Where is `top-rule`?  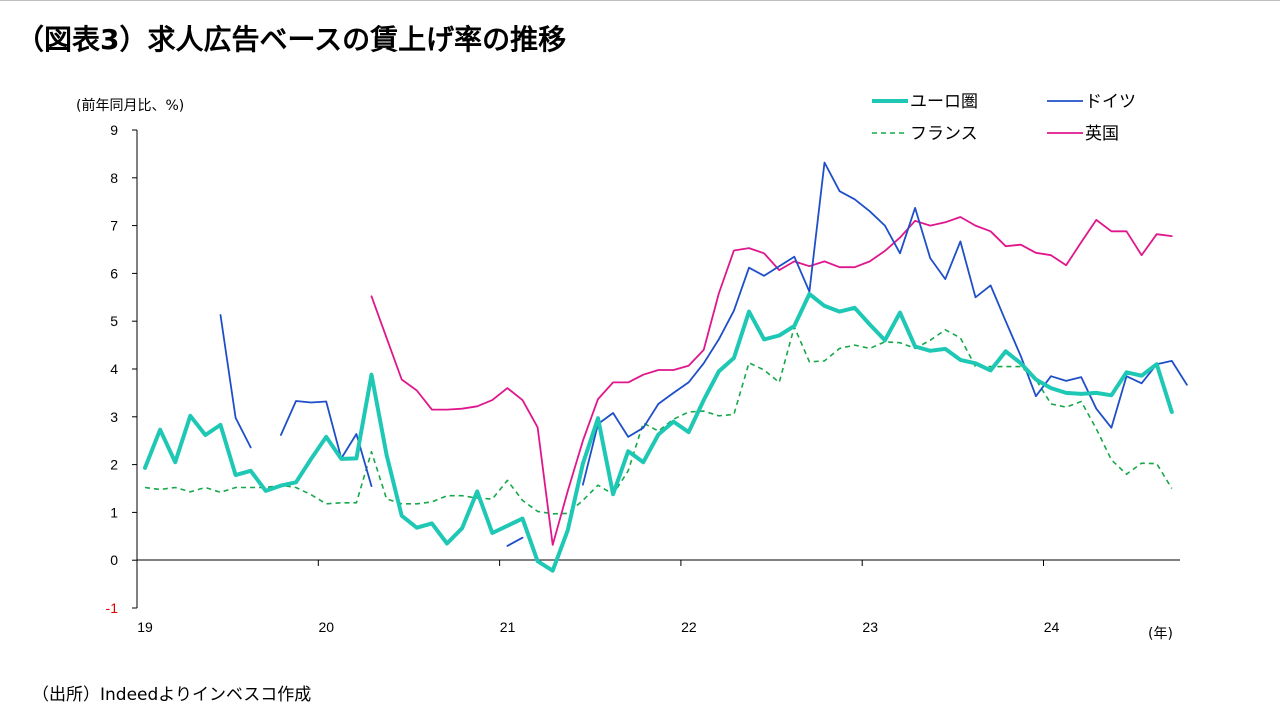
top-rule is located at coordinates (640, 0).